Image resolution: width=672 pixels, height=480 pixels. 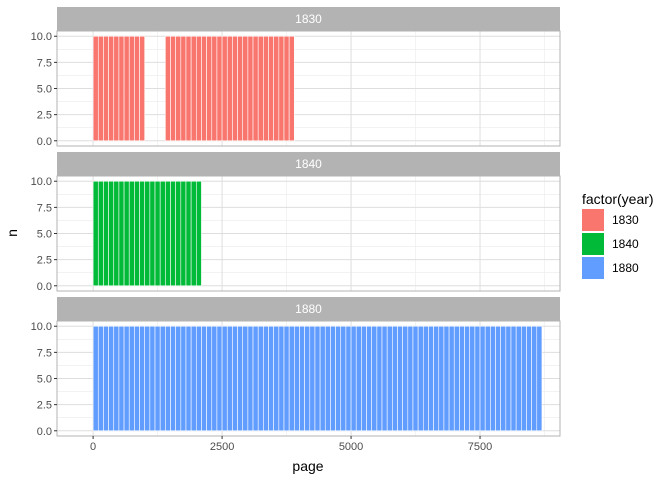 I want to click on y-tick-label: 7.5, so click(x=44, y=353).